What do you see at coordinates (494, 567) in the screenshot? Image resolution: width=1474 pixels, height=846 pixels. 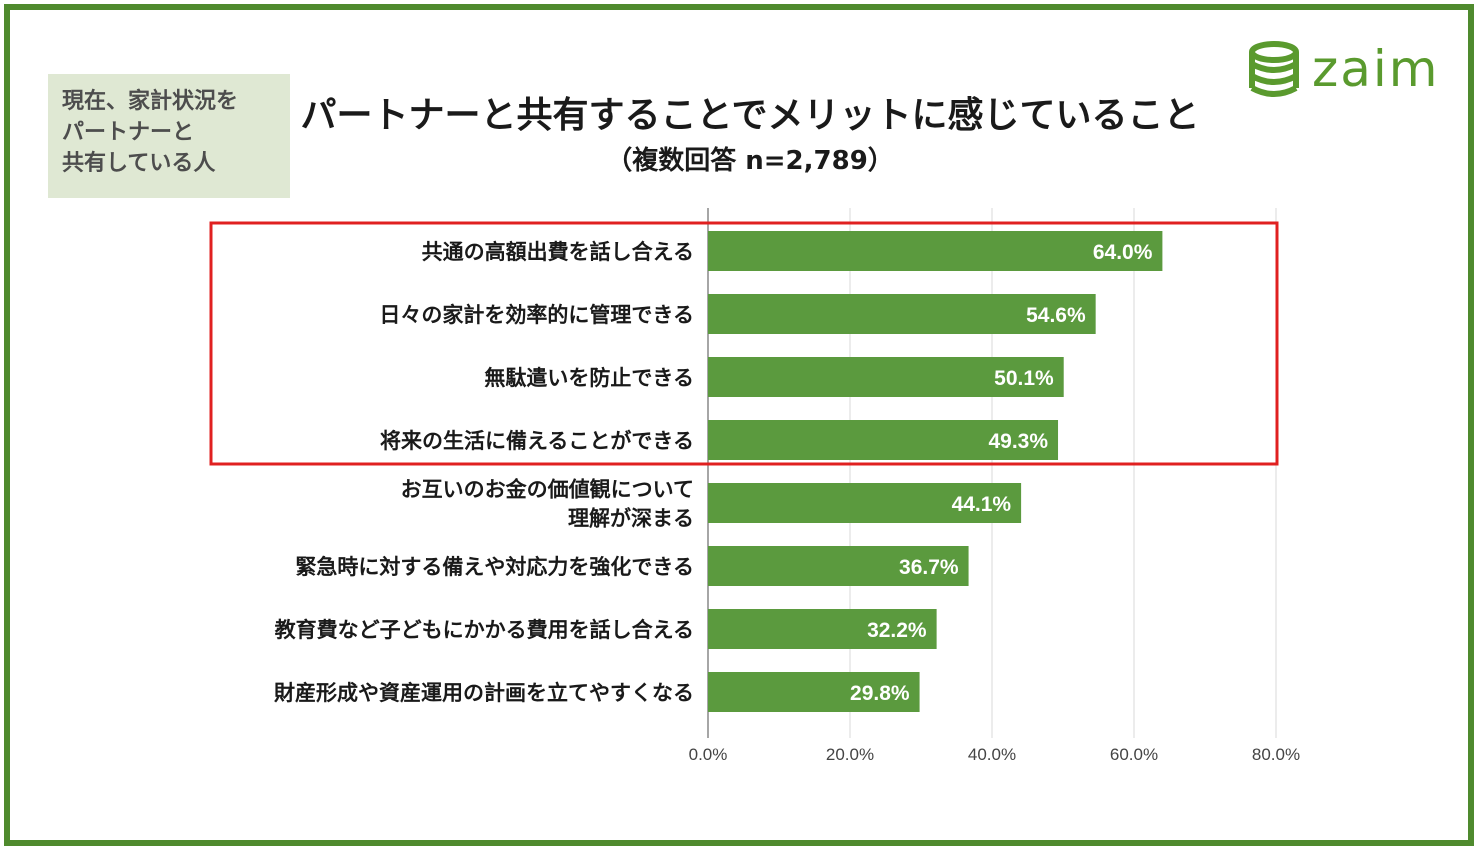 I see `category-label: 緊急時に対する備えや対応力を強化できる` at bounding box center [494, 567].